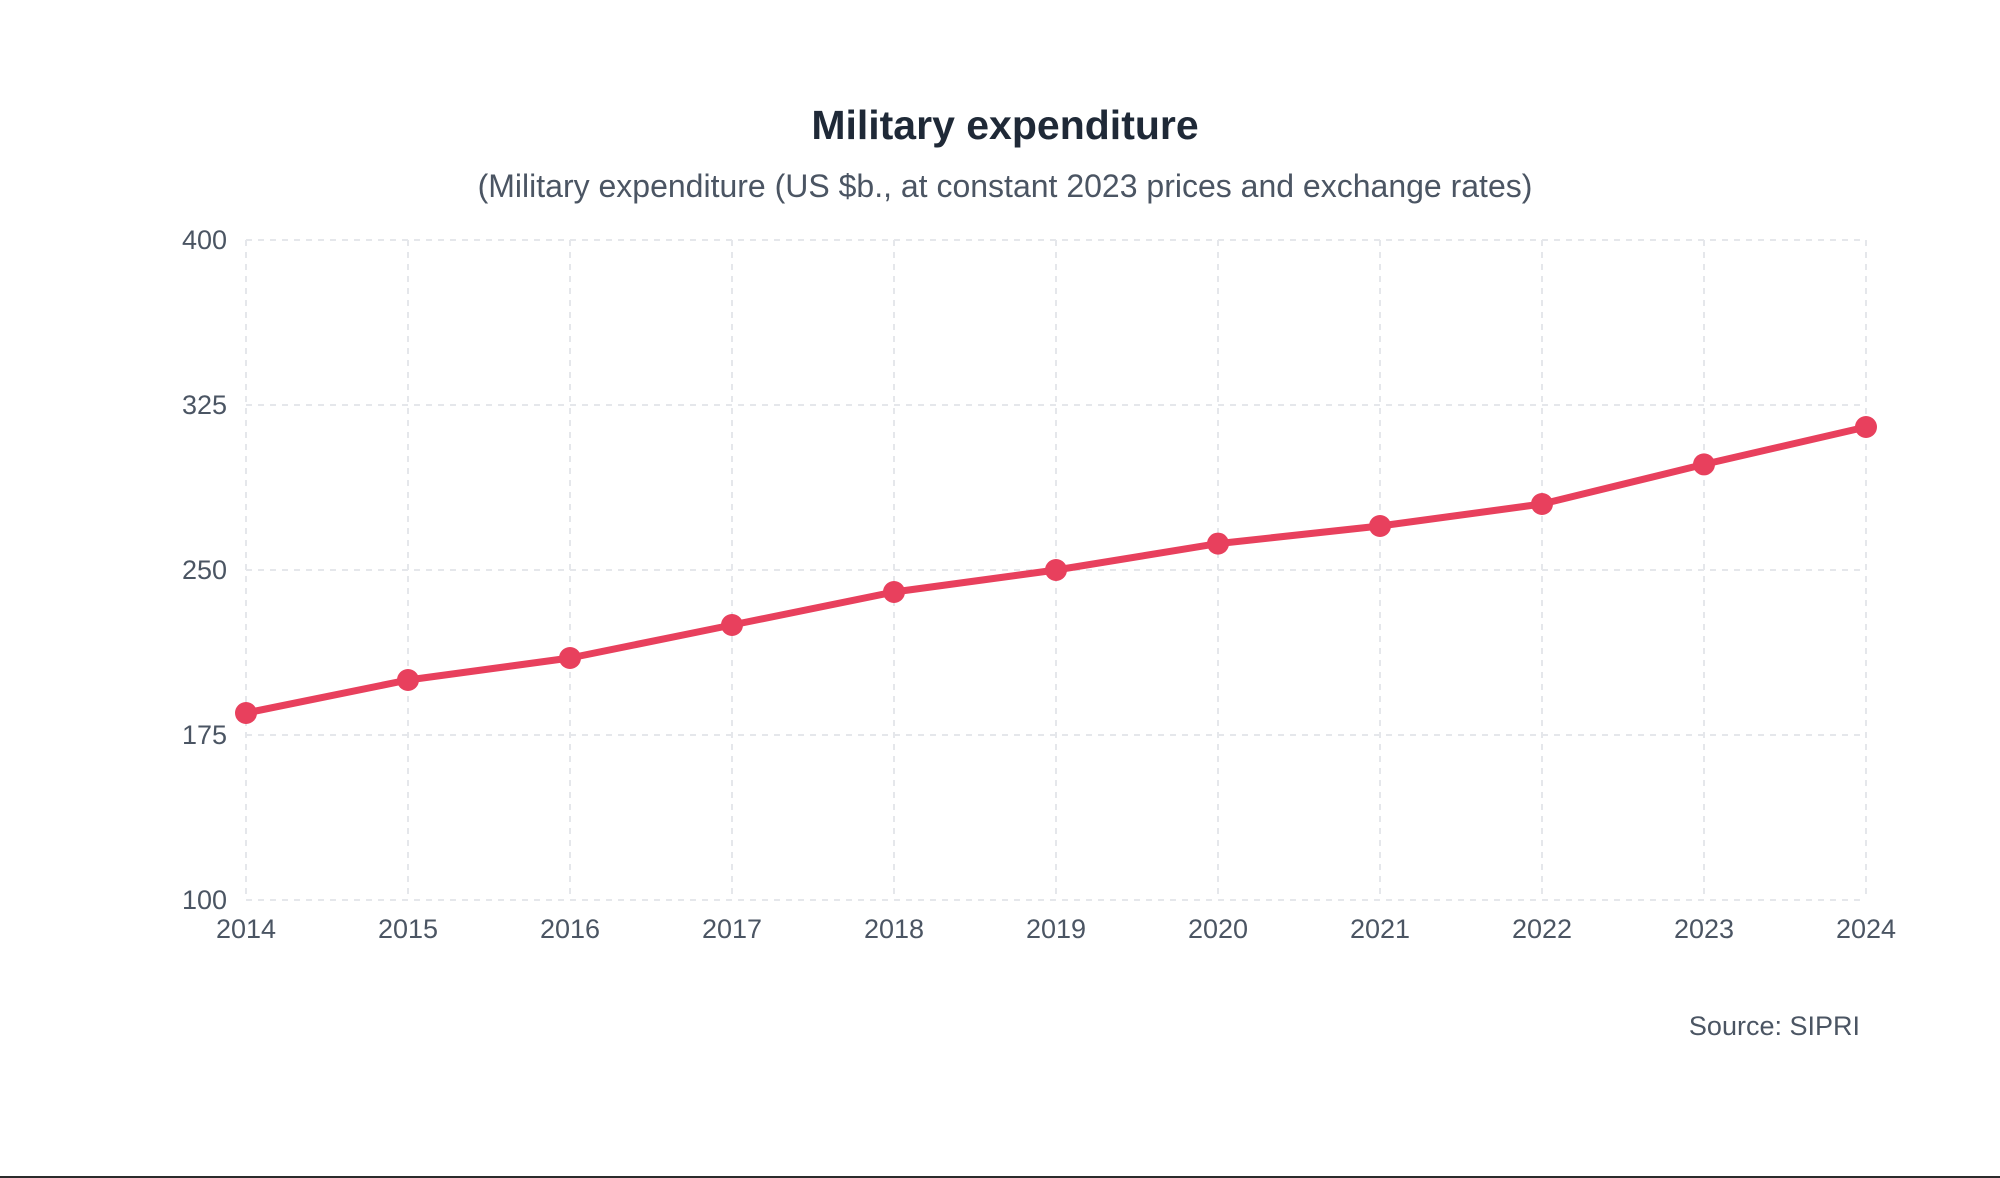  Describe the element at coordinates (204, 405) in the screenshot. I see `y-tick-label: 325` at that location.